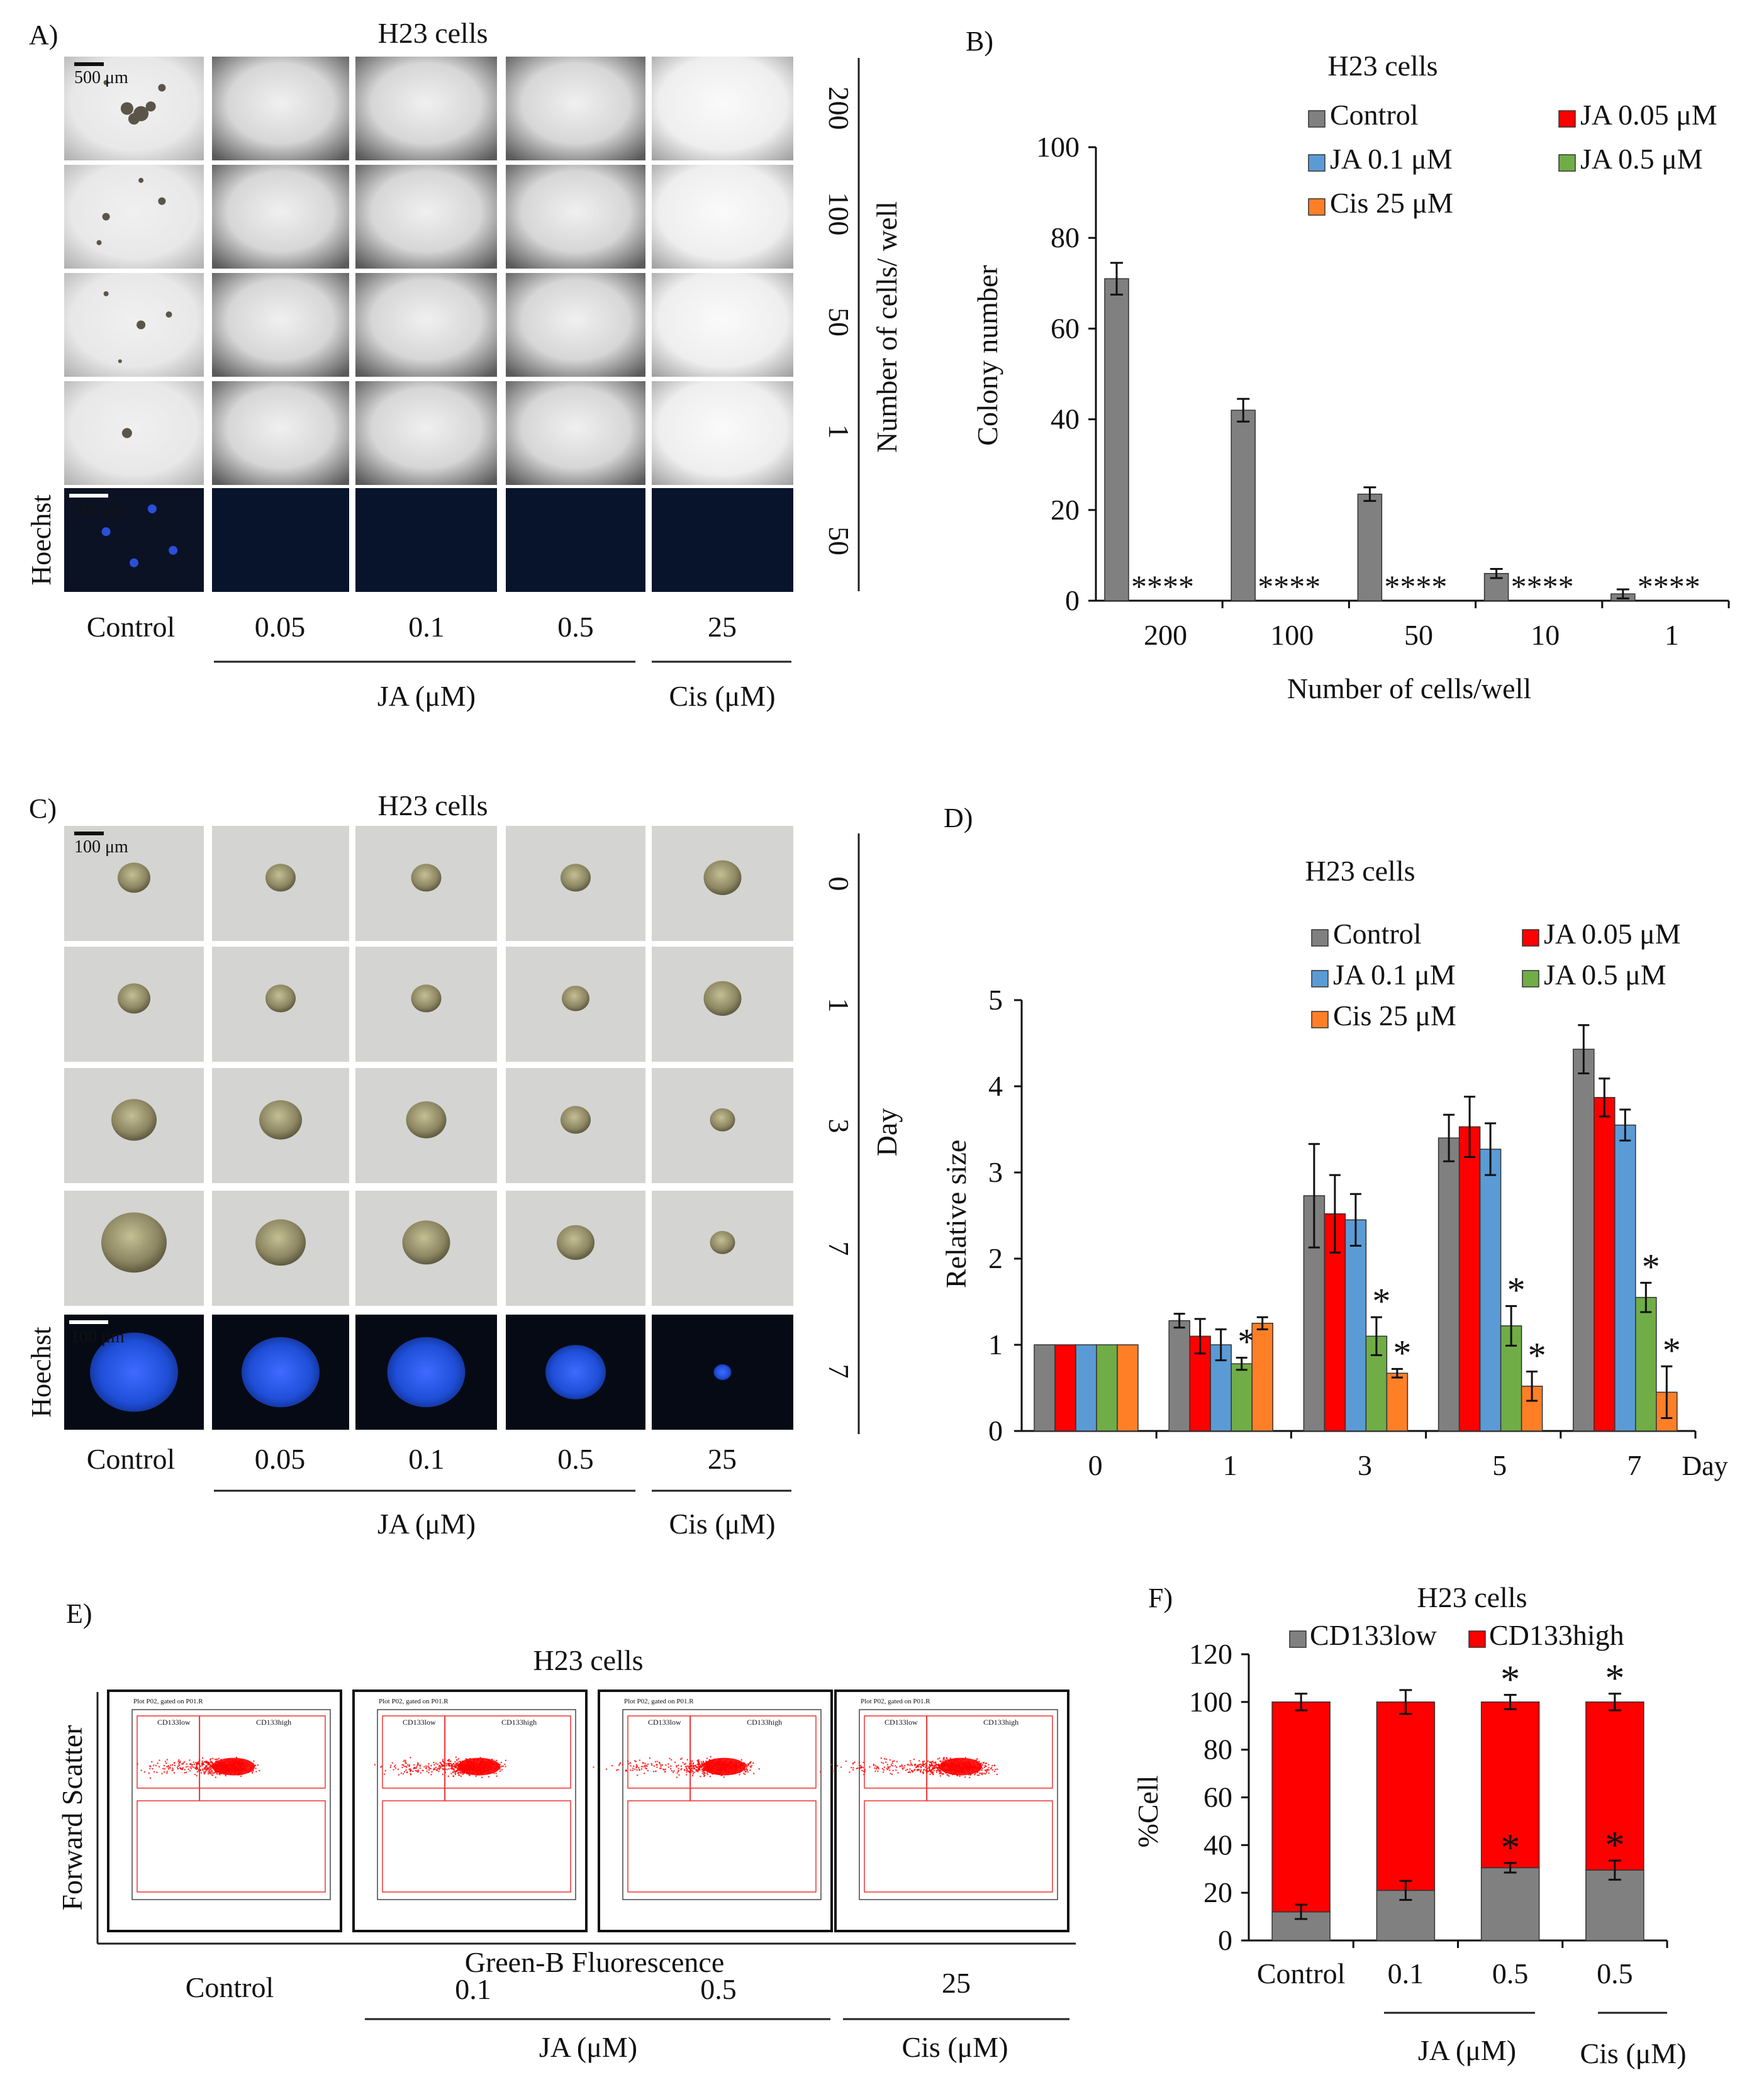 The width and height of the screenshot is (1764, 2082). Describe the element at coordinates (595, 1962) in the screenshot. I see `panel-e-xtitle: Green-B Fluorescence` at that location.